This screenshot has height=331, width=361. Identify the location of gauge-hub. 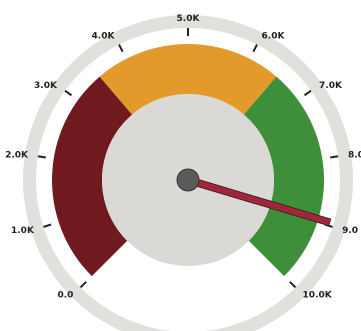
(188, 180).